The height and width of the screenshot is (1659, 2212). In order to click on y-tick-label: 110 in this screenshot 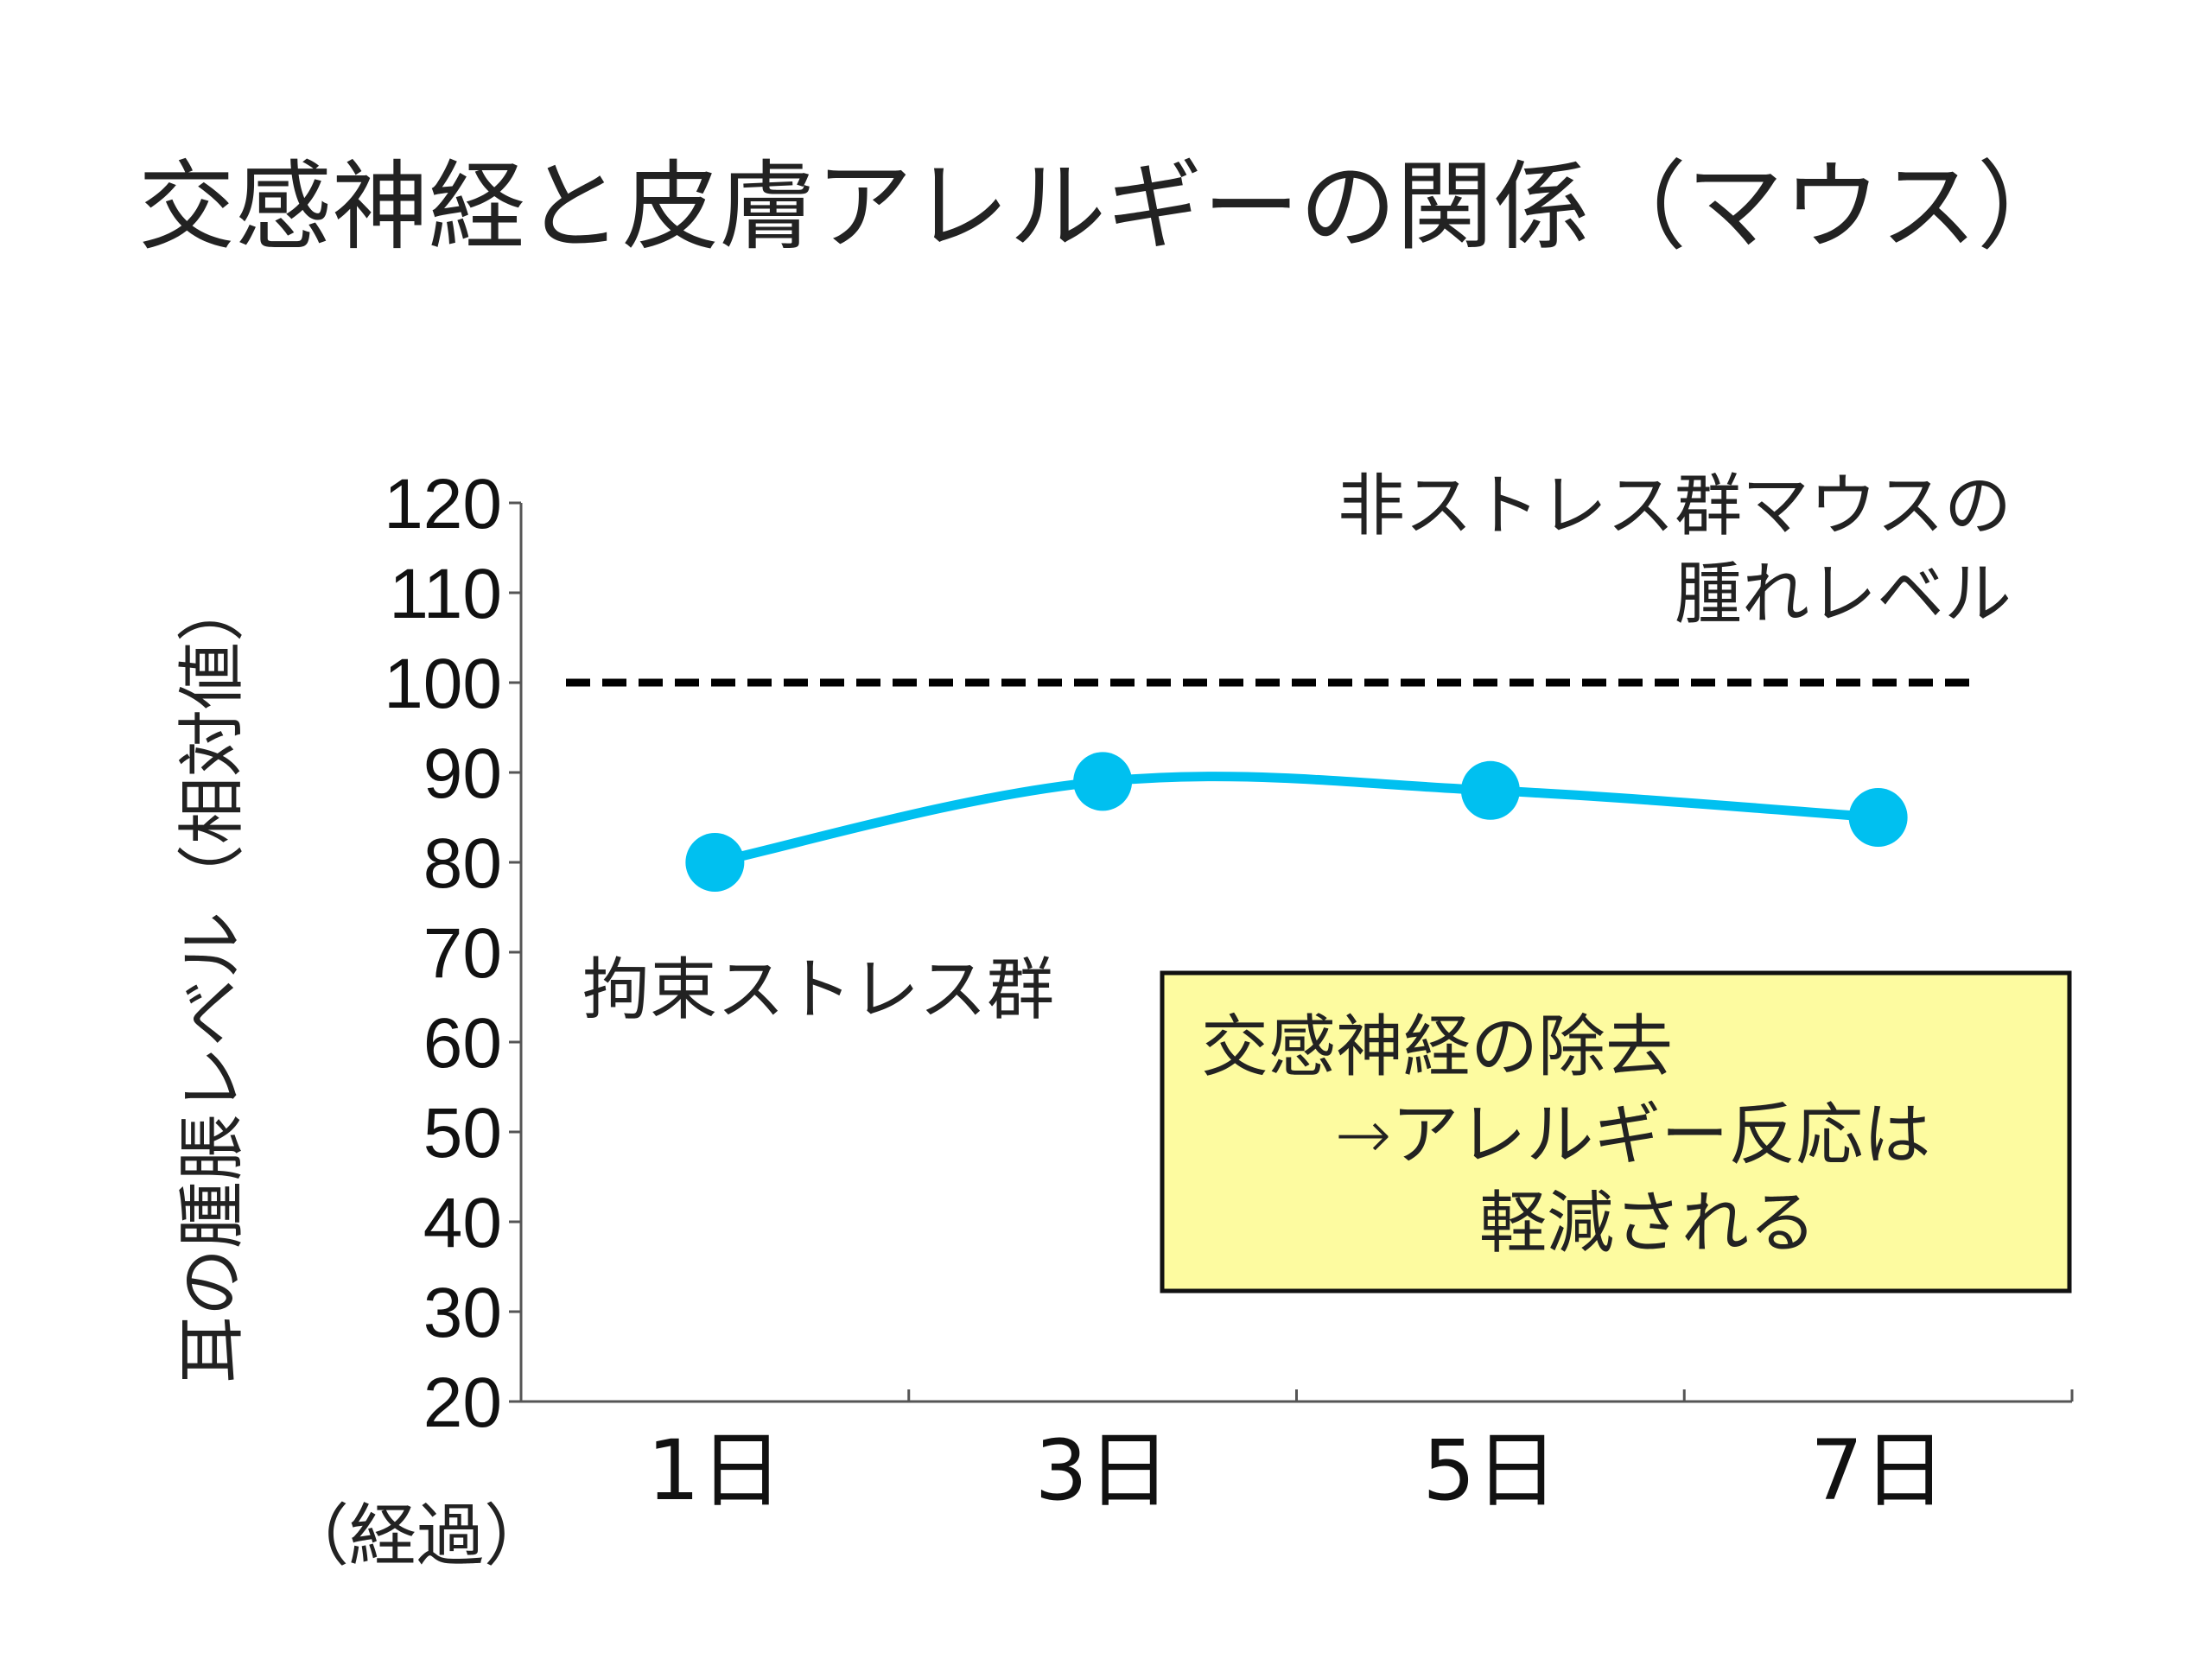, I will do `click(446, 594)`.